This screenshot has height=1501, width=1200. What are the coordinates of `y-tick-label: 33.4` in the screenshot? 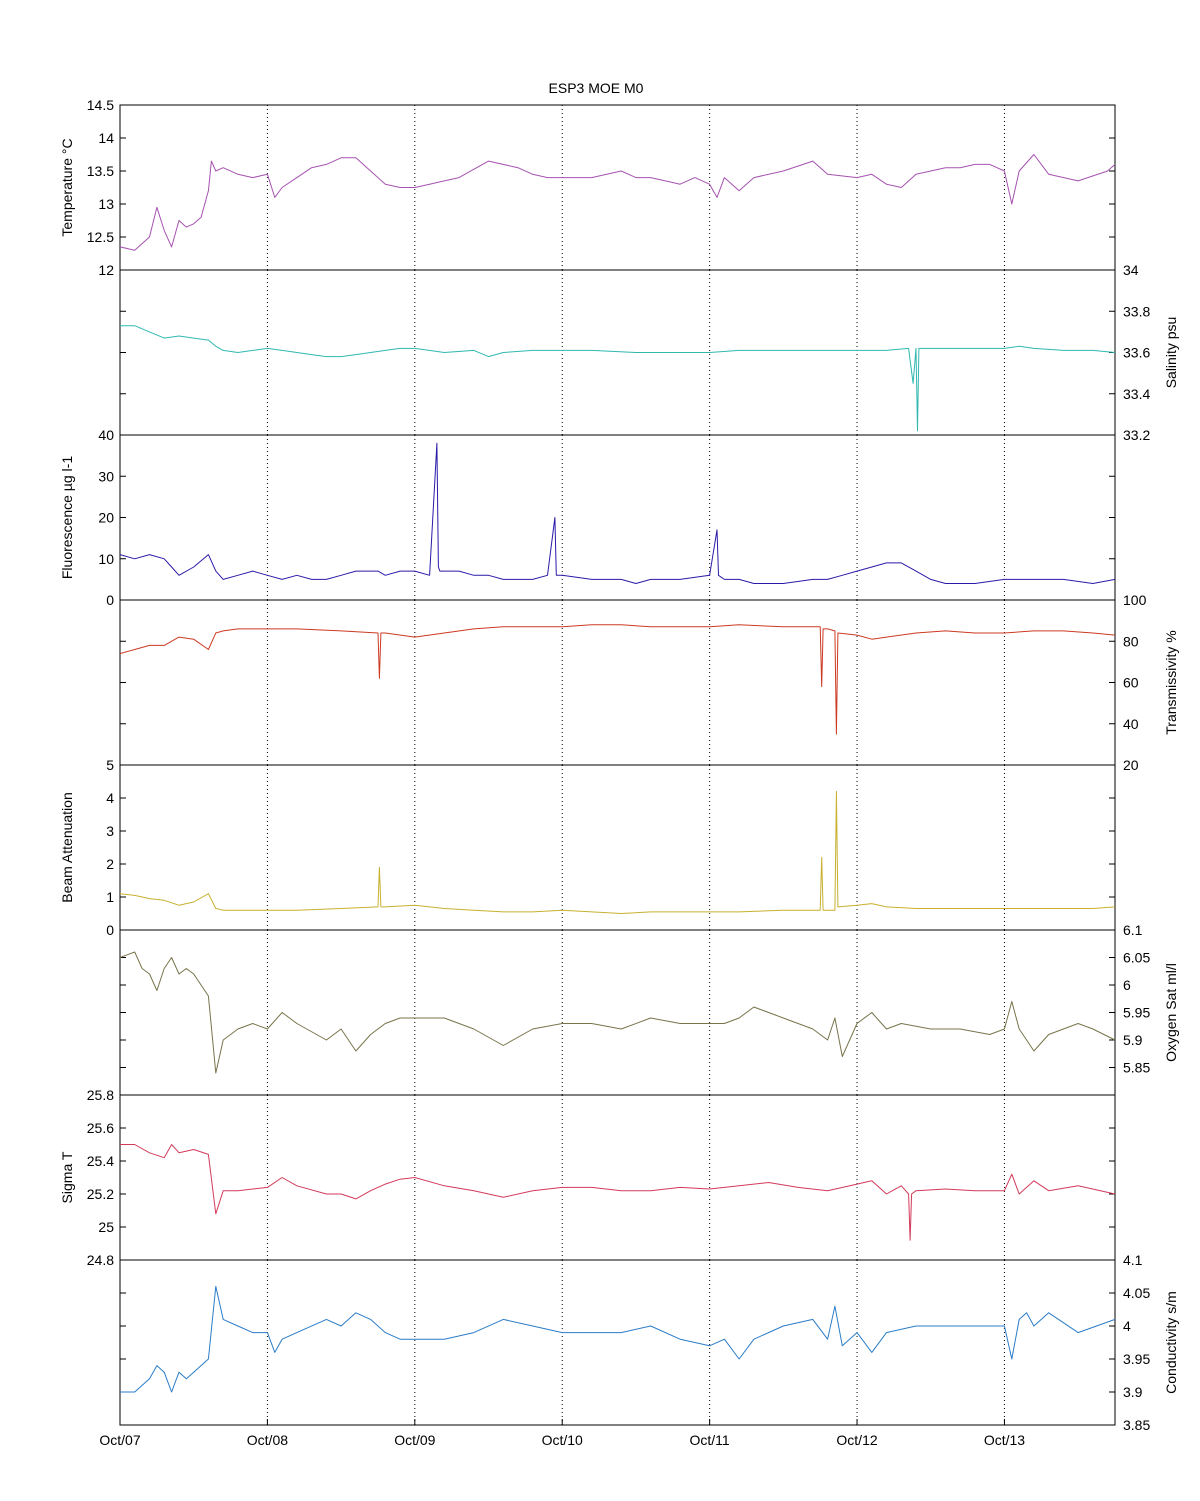 It's located at (1136, 394).